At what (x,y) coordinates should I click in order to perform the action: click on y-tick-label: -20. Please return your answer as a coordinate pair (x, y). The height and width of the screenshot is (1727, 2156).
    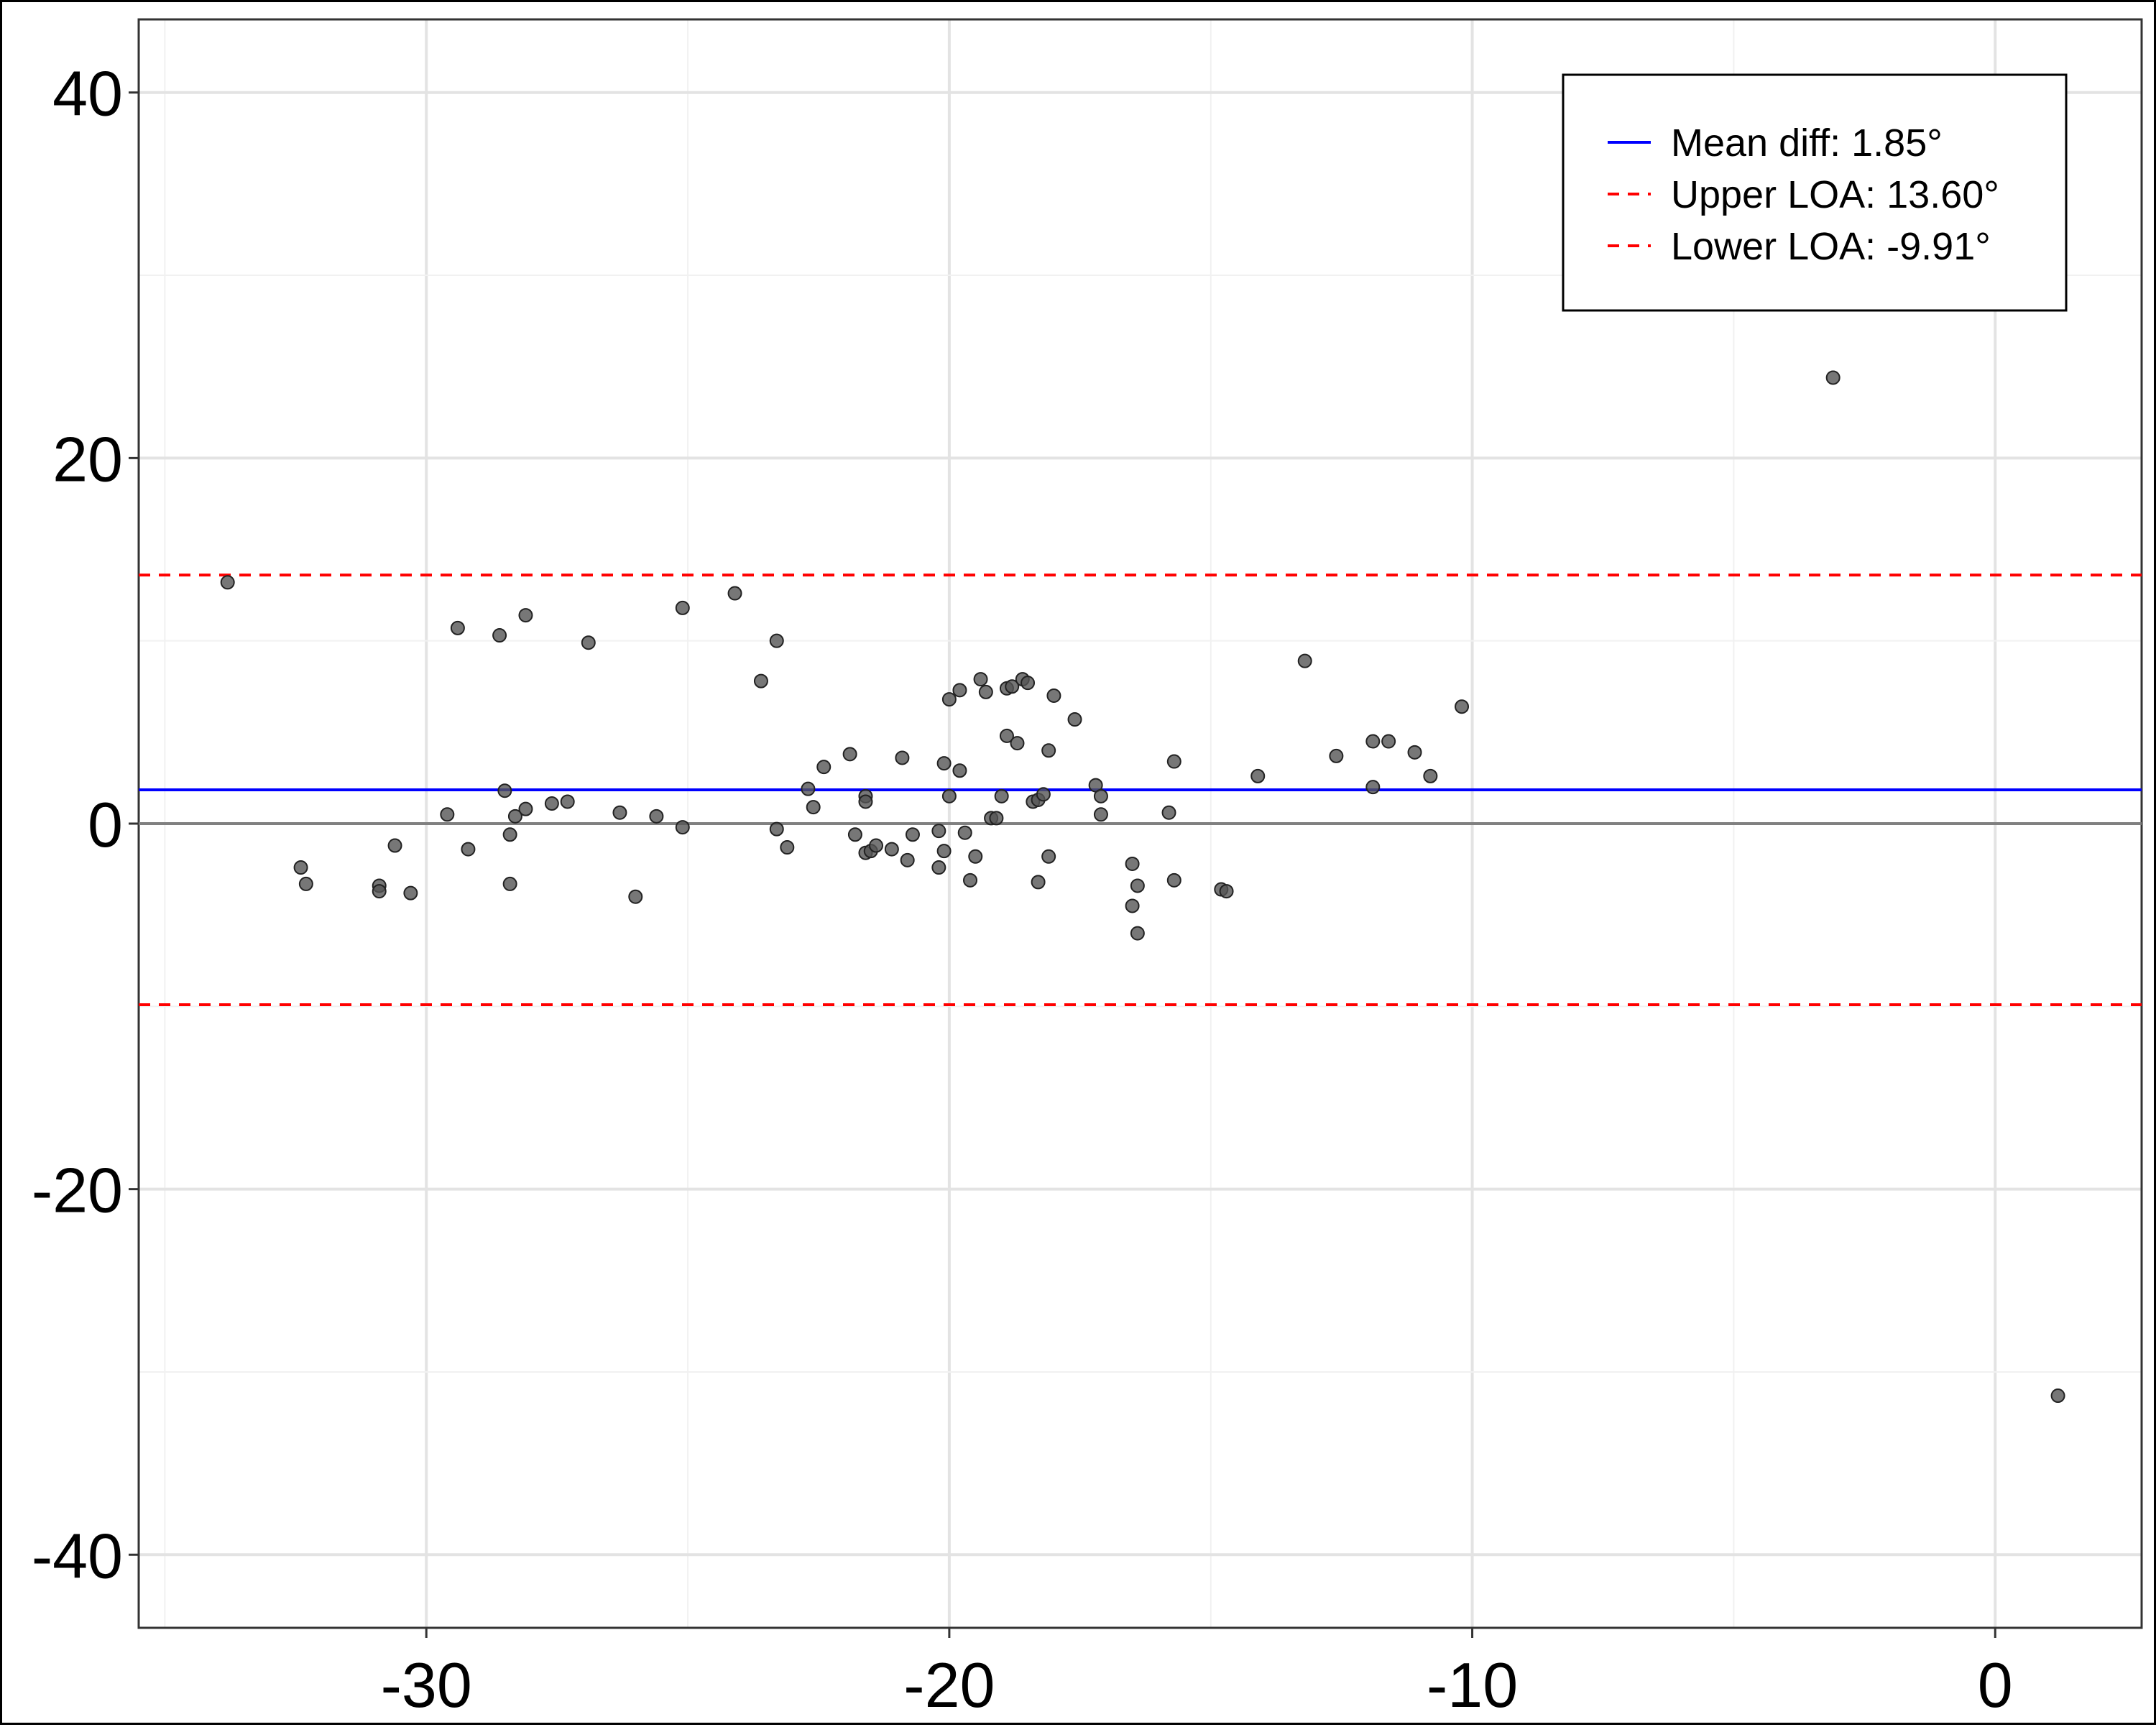
    Looking at the image, I should click on (77, 1190).